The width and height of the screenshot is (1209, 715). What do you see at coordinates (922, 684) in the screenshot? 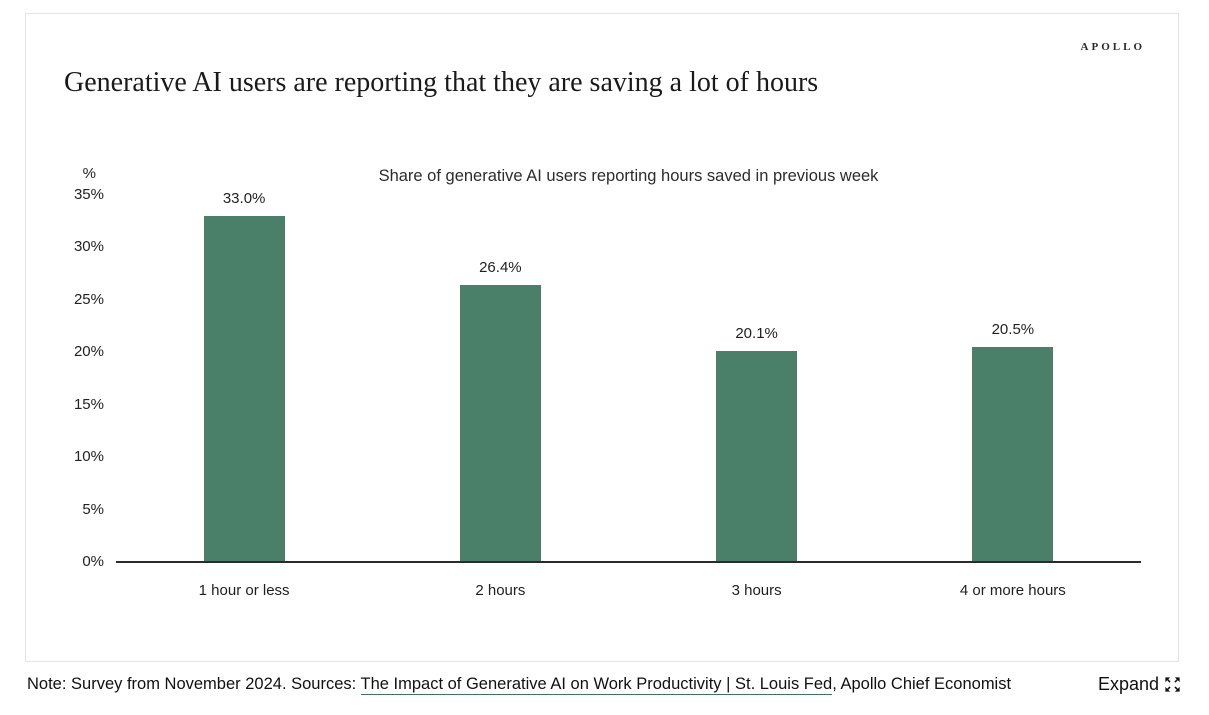
I see `note-suffix: , Apollo Chief Economist` at bounding box center [922, 684].